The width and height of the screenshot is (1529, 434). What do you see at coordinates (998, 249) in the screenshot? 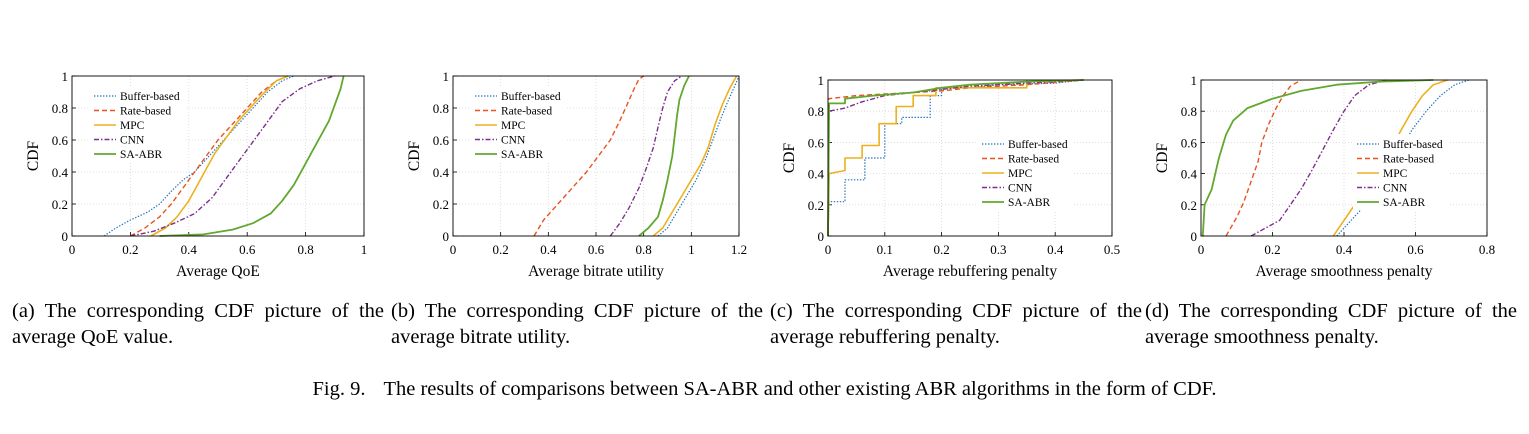
I see `x-tick-label: 0.3` at bounding box center [998, 249].